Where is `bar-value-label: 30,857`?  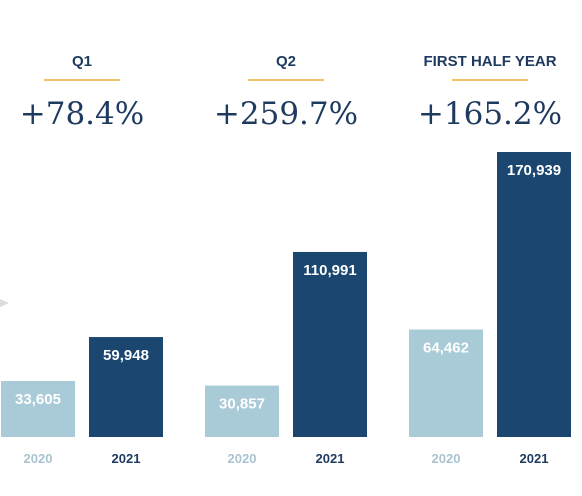
bar-value-label: 30,857 is located at coordinates (242, 404).